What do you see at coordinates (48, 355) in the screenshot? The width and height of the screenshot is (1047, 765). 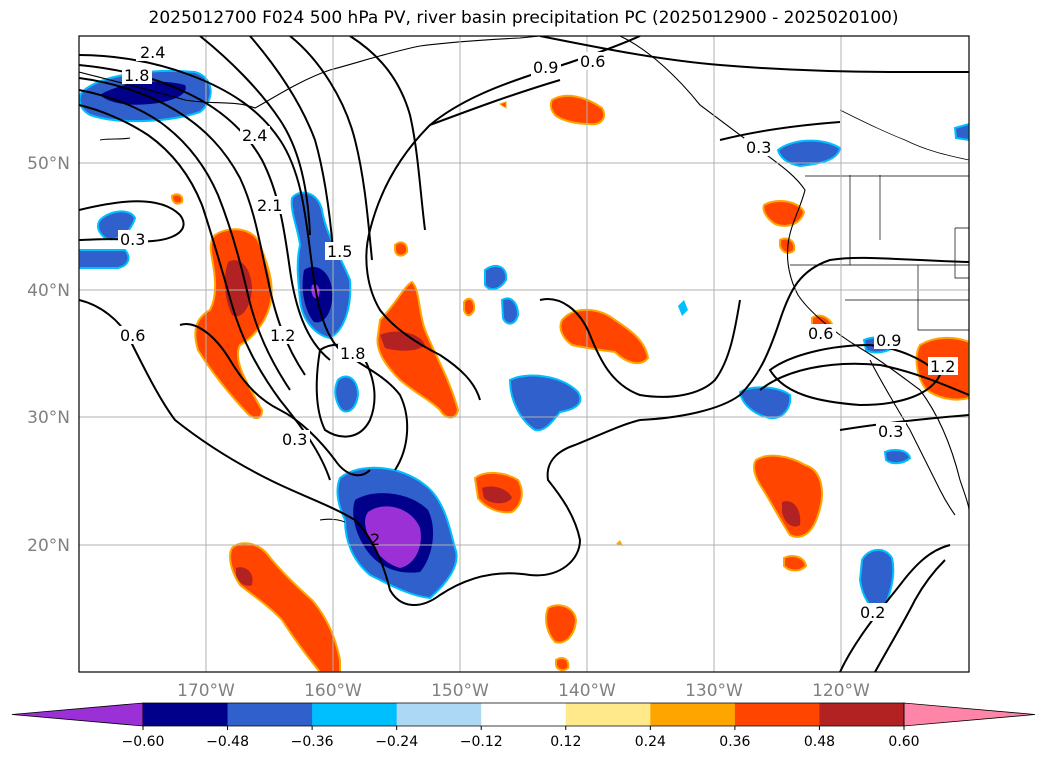 I see `lat-tick-labels: 50°N 40°N 30°N 20°N` at bounding box center [48, 355].